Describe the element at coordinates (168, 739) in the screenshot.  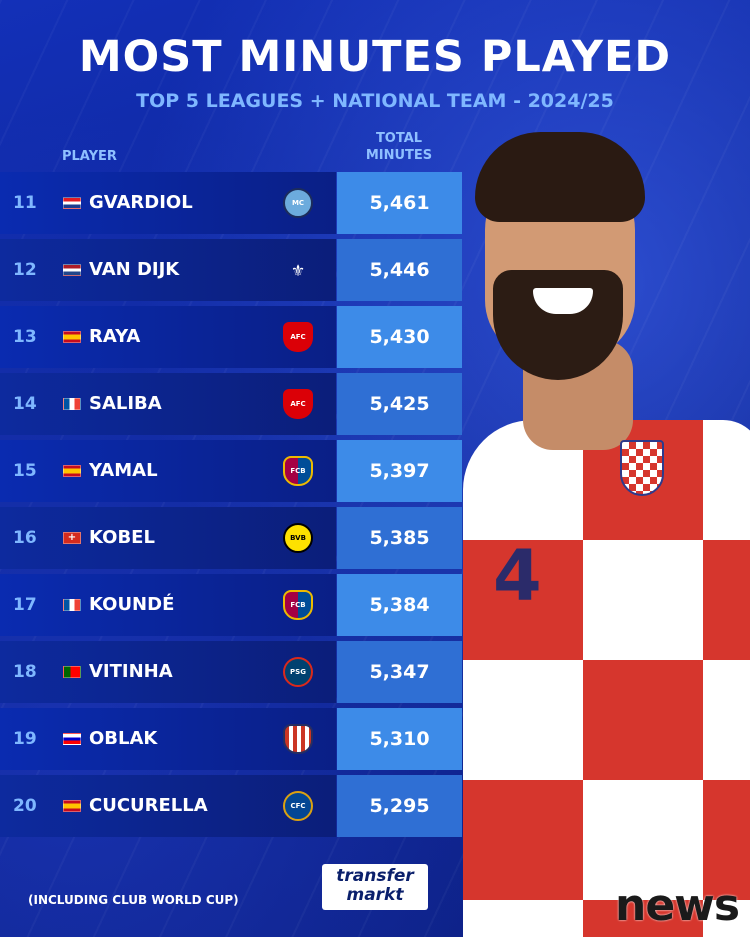
I see `row-player-cell: 19 OBLAK` at that location.